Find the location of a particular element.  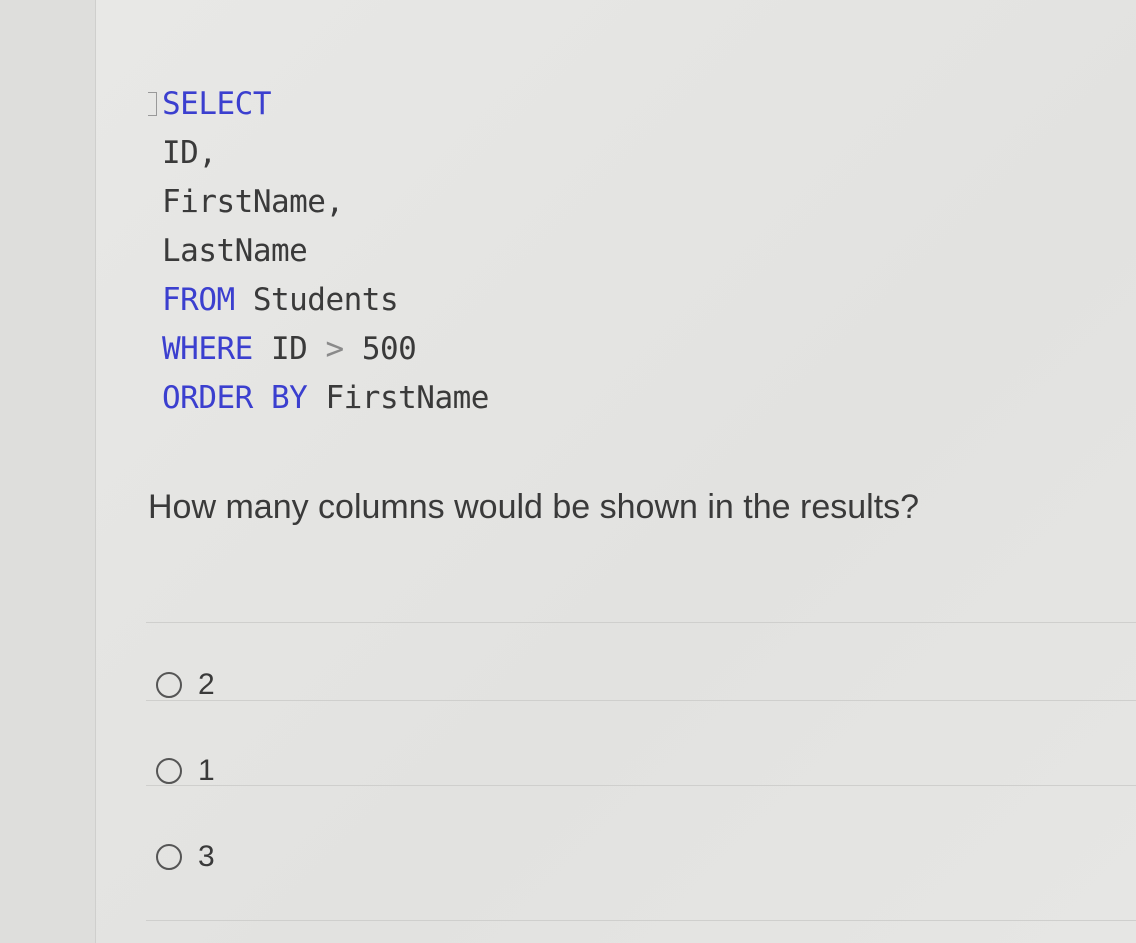

code-text: FirstName is located at coordinates (398, 398).